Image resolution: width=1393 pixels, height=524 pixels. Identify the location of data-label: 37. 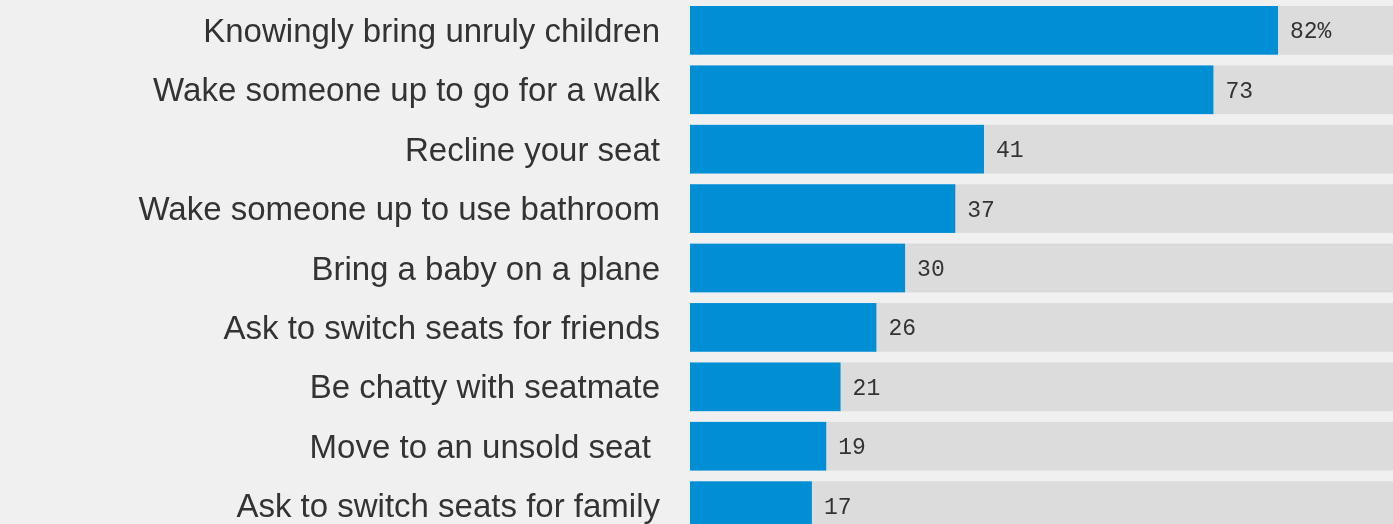
(981, 210).